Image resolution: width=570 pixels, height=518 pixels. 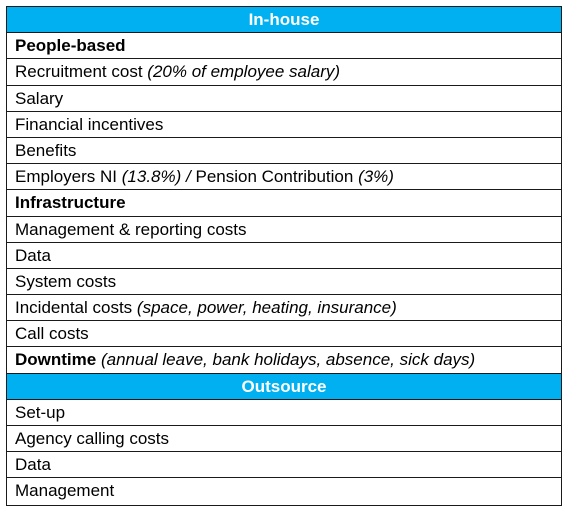 What do you see at coordinates (284, 151) in the screenshot?
I see `benefits-row: Benefits` at bounding box center [284, 151].